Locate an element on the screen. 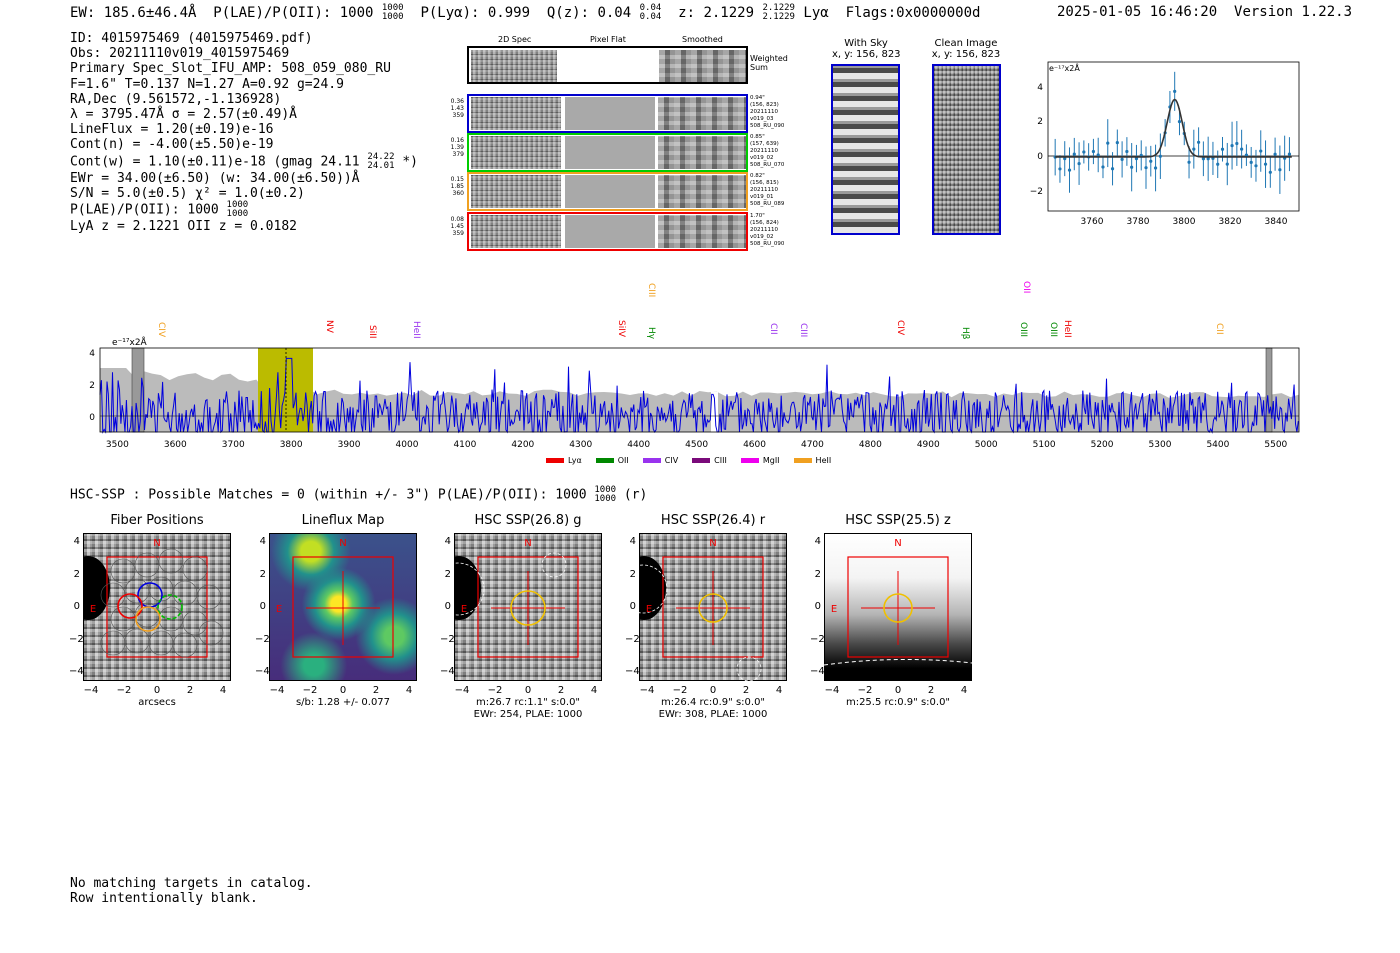  info-radec: RA,Dec (9.561572,-1.136928) is located at coordinates (176, 99).